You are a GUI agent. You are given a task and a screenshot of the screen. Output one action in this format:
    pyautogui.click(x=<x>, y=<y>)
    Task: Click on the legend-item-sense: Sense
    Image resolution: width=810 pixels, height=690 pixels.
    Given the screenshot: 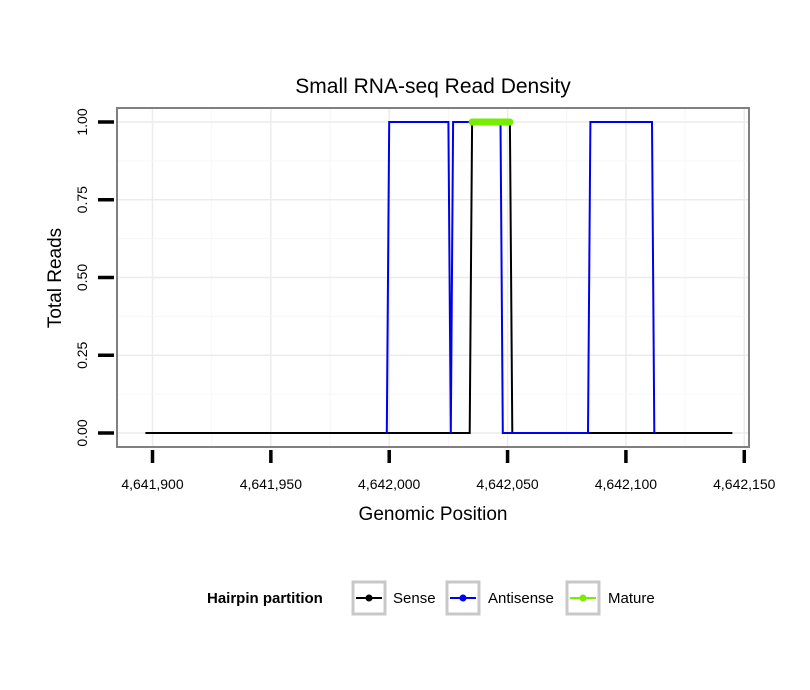 What is the action you would take?
    pyautogui.click(x=393, y=598)
    